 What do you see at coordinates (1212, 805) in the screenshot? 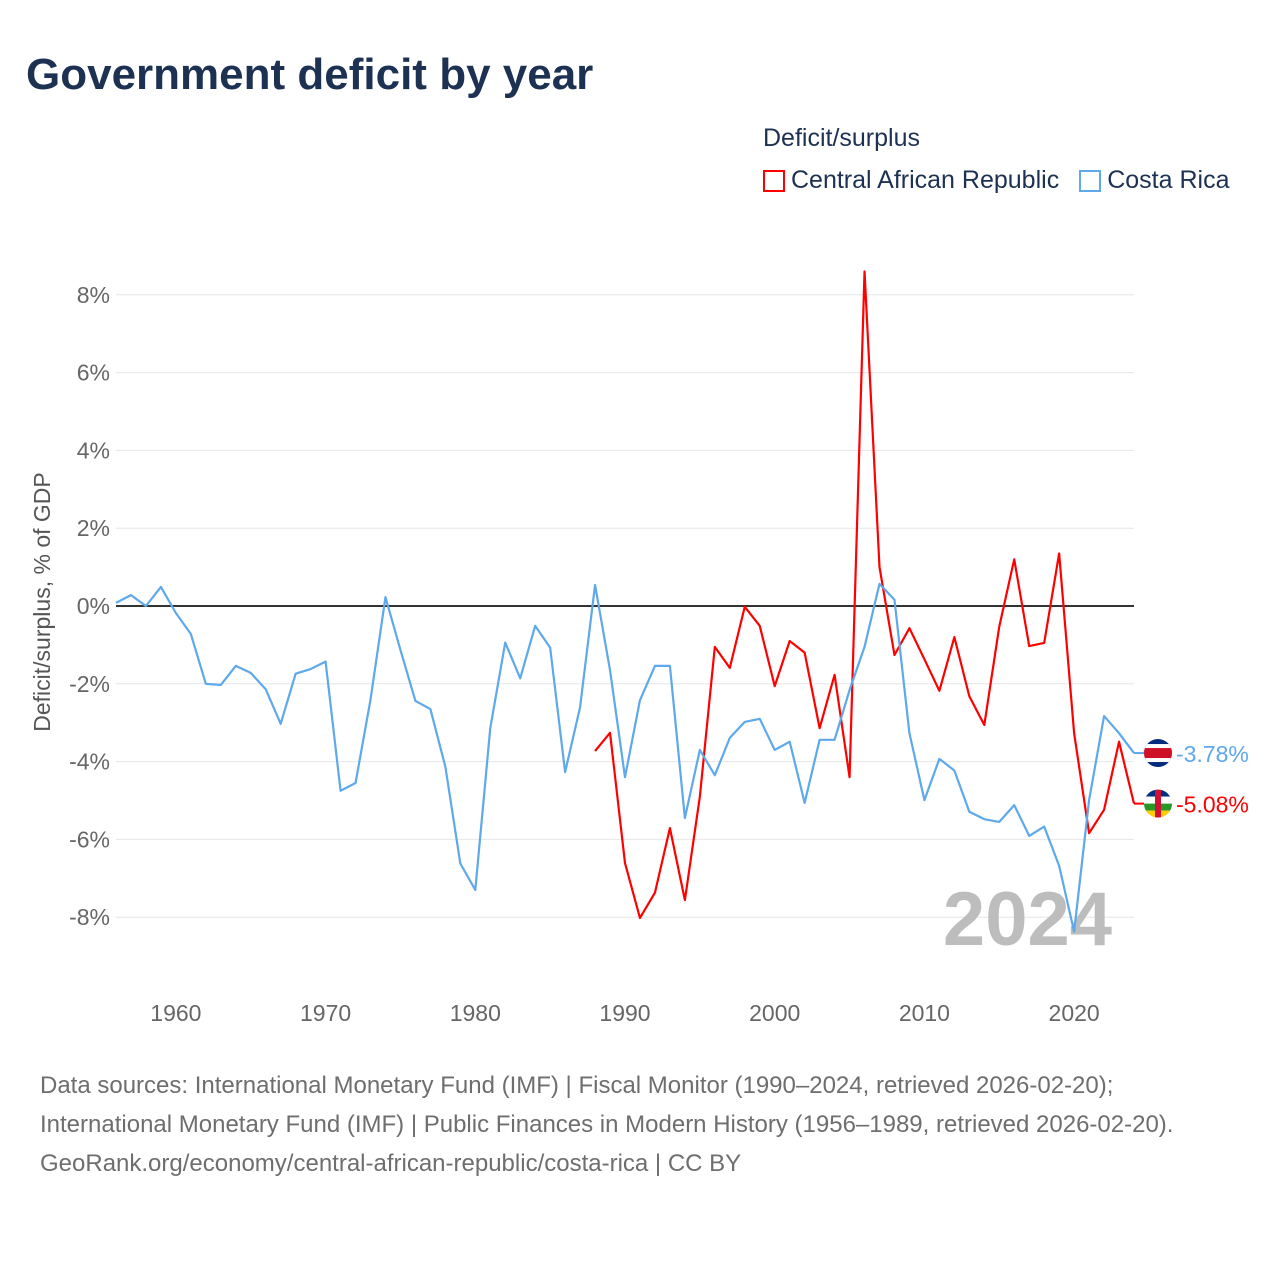
I see `end-value-label: -5.08%` at bounding box center [1212, 805].